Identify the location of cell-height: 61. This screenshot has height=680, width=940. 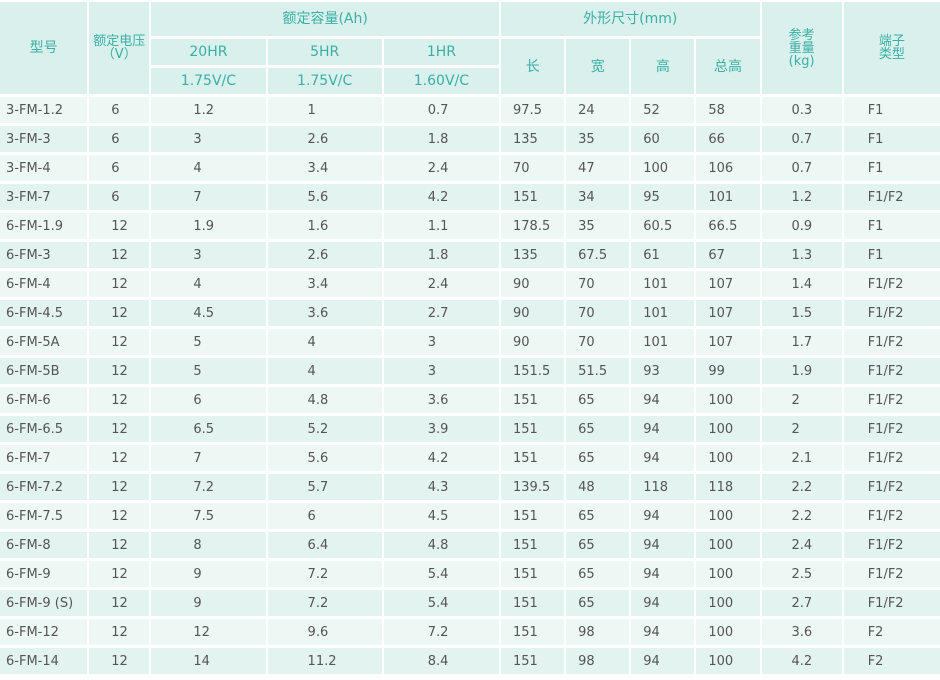
(663, 255).